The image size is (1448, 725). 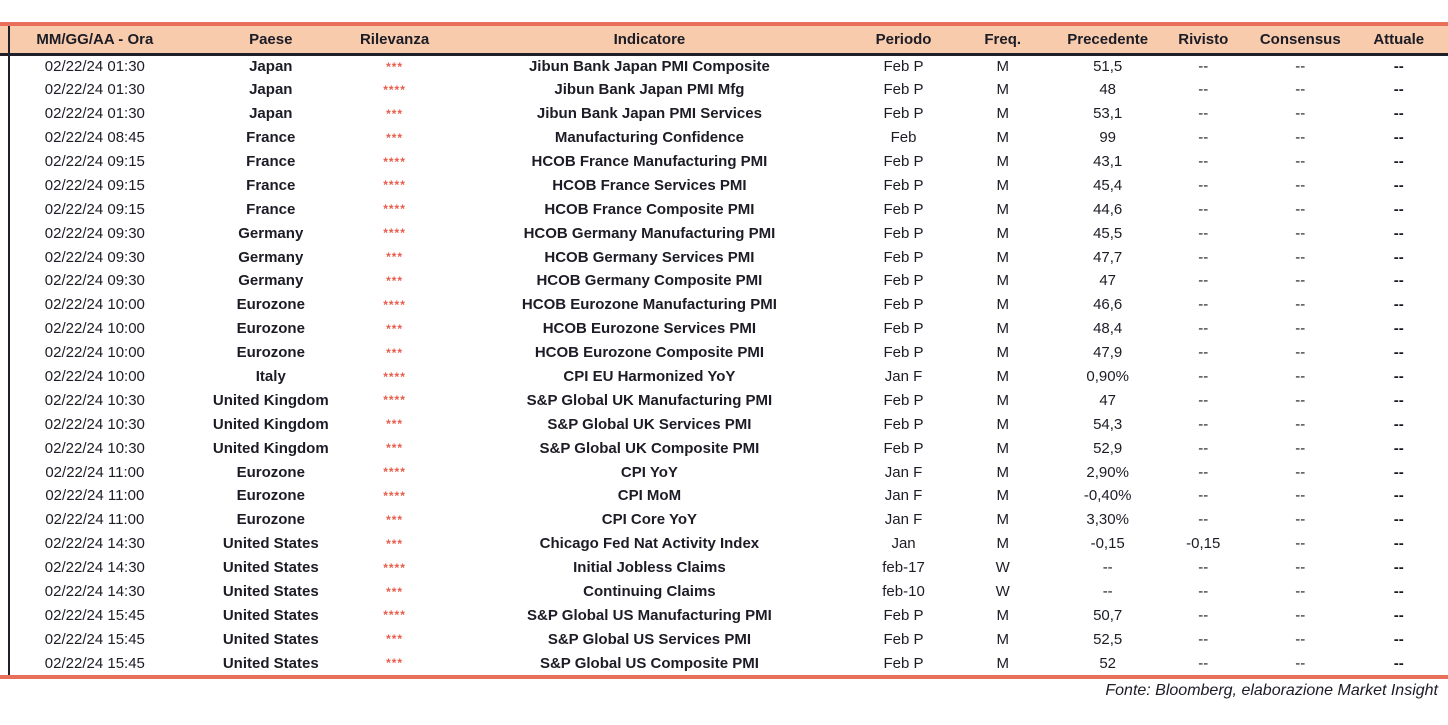 I want to click on cell-country: United Kingdom, so click(x=270, y=424).